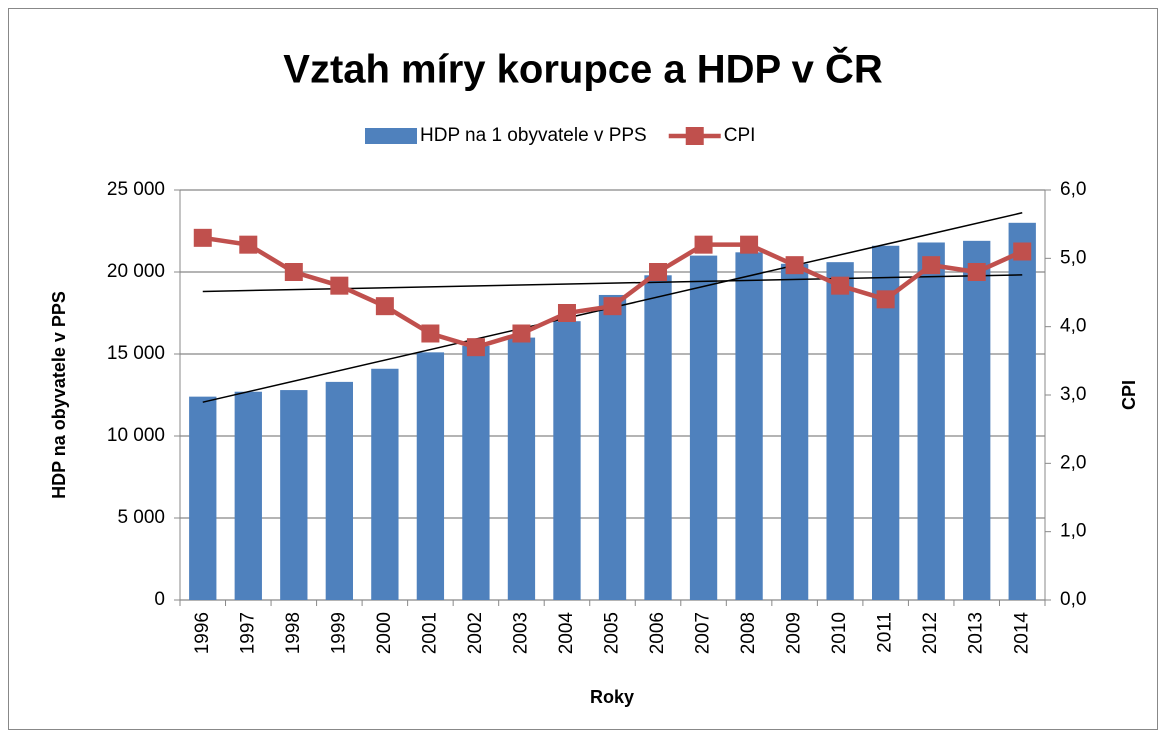  I want to click on x-tick-label: 2013, so click(976, 633).